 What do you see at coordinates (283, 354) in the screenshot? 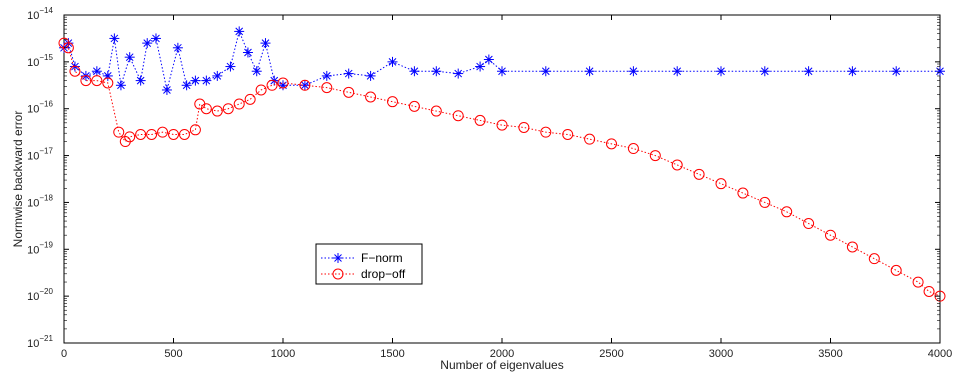
I see `x-tick-label: 1000` at bounding box center [283, 354].